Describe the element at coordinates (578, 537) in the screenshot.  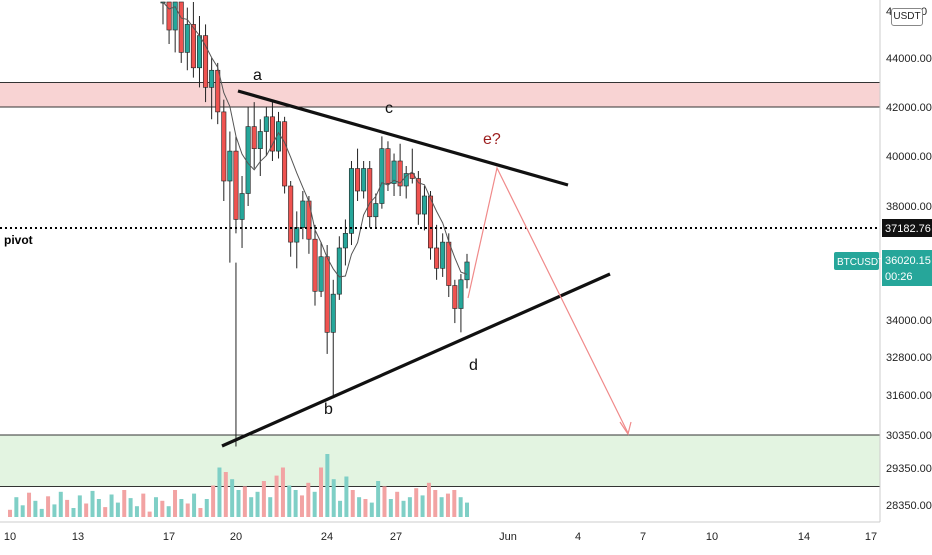
I see `time-tick-label: 4` at that location.